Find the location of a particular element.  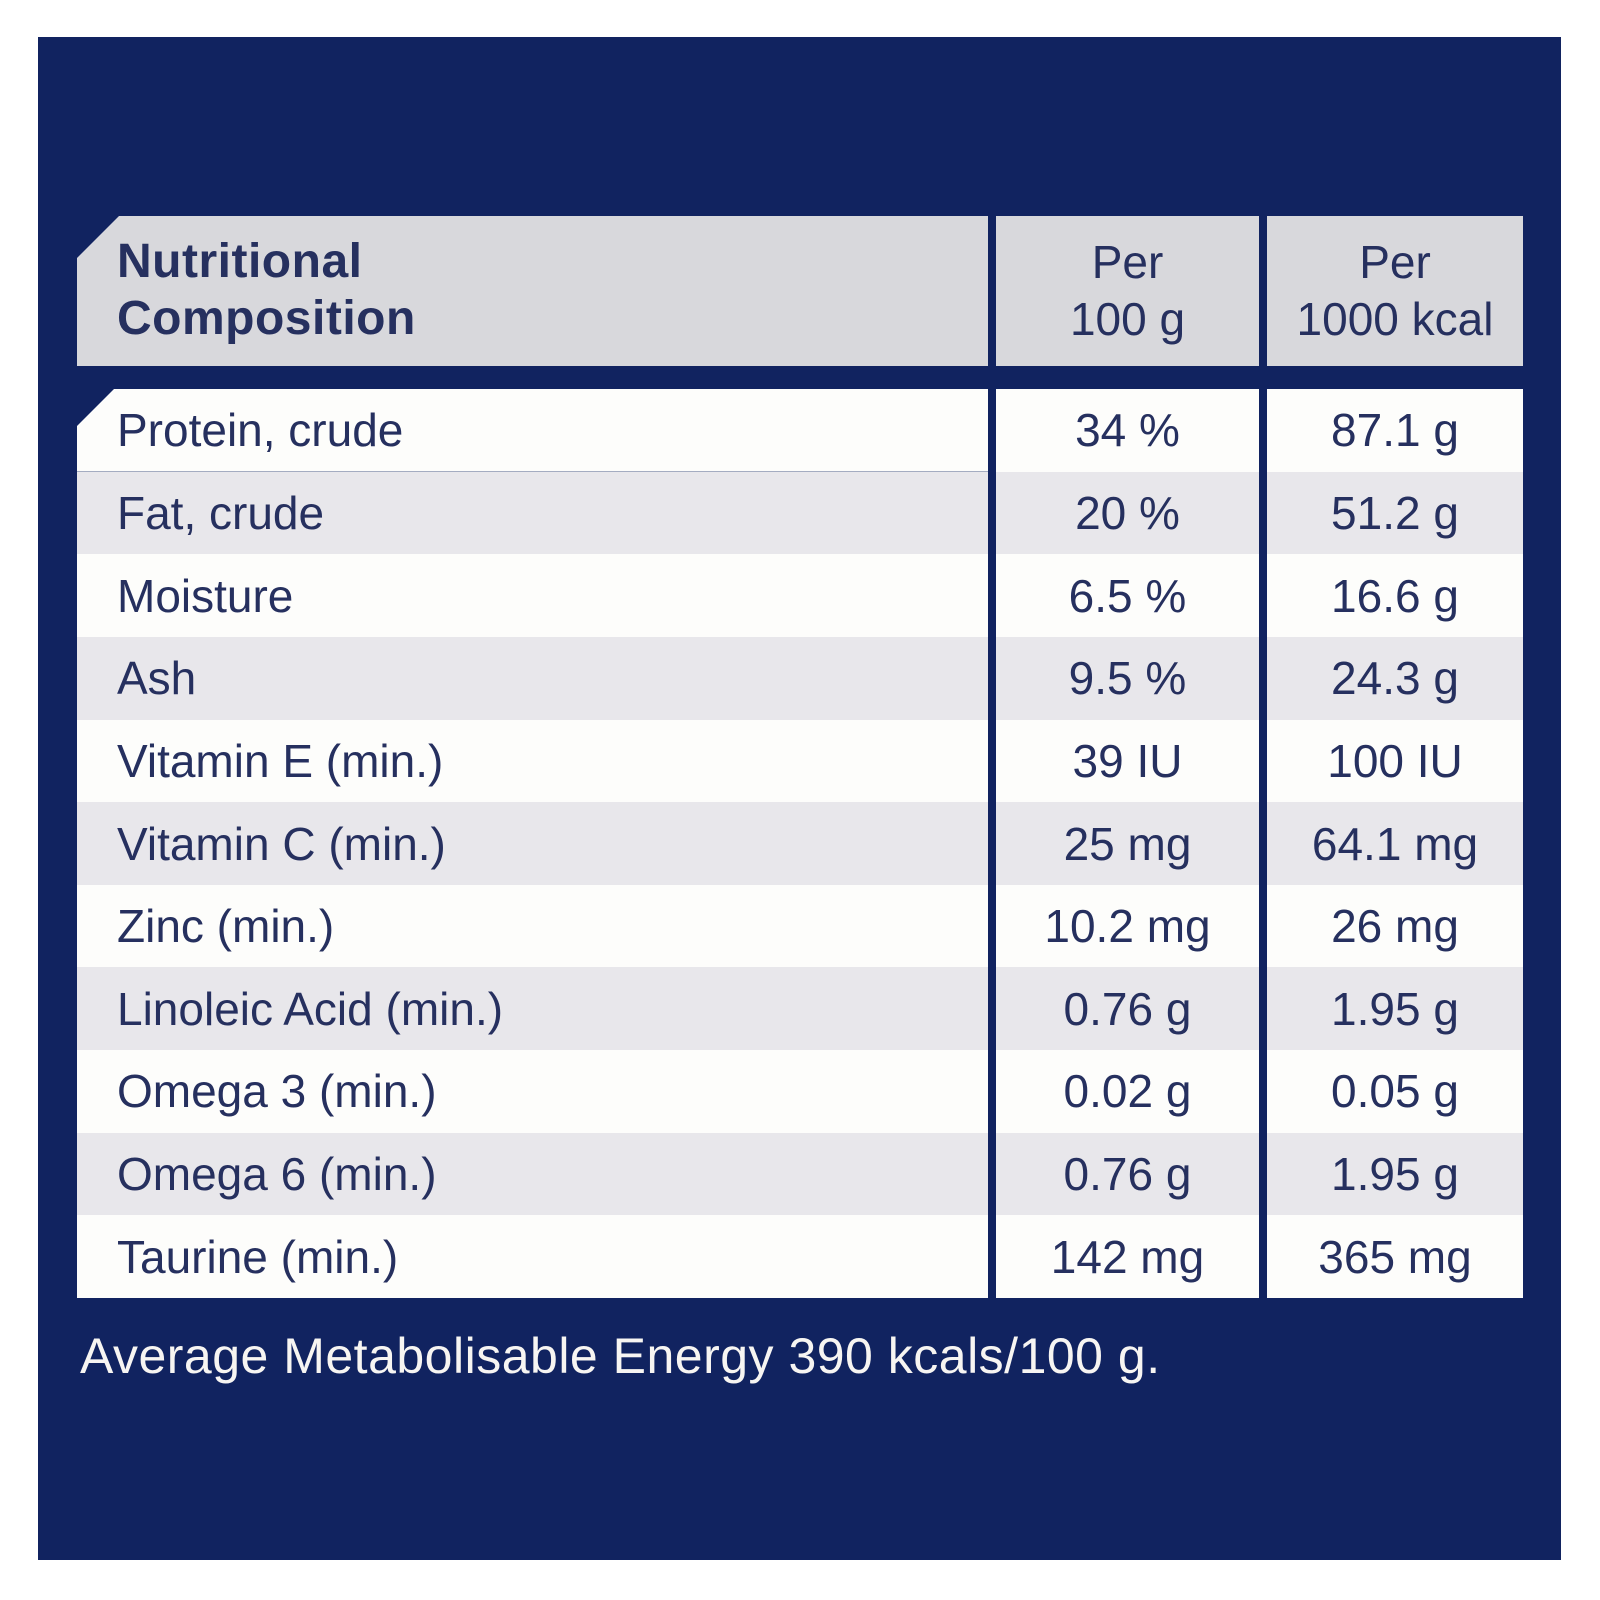

per-100g-value: 142 mg is located at coordinates (1127, 1257).